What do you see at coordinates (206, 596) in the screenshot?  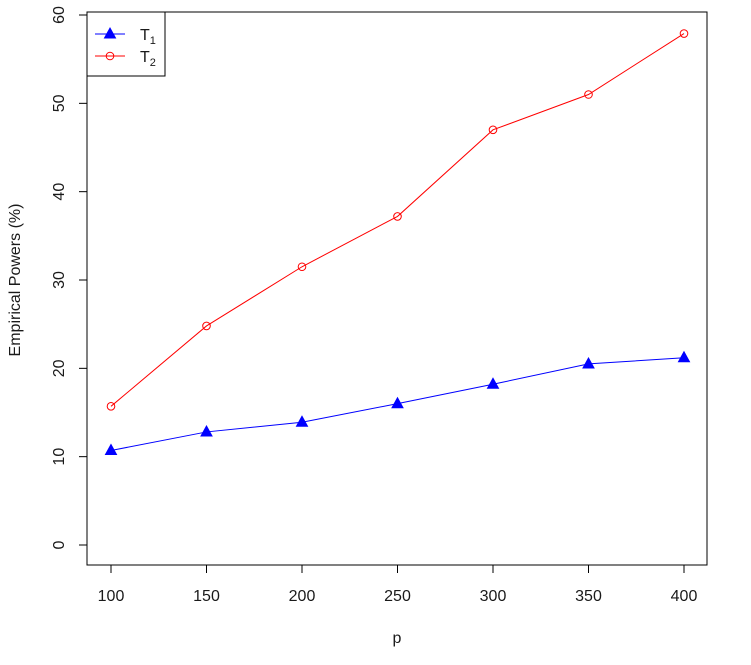 I see `x-tick-label: 150` at bounding box center [206, 596].